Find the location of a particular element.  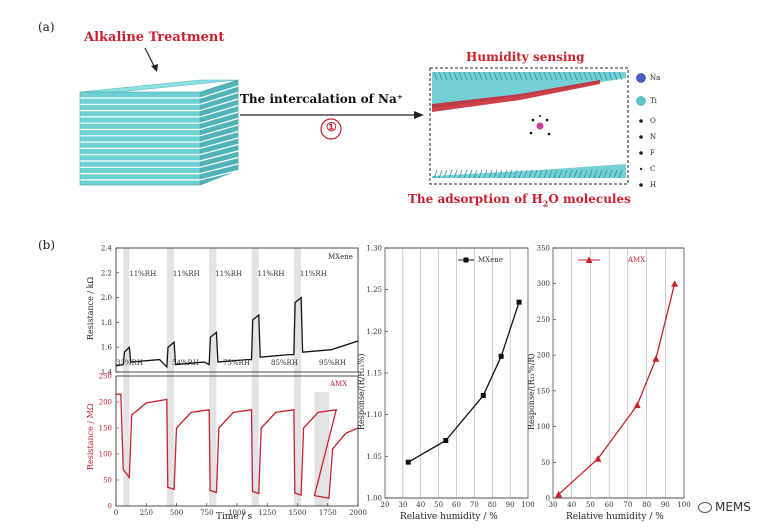

chart2-series-line is located at coordinates (237, 446).